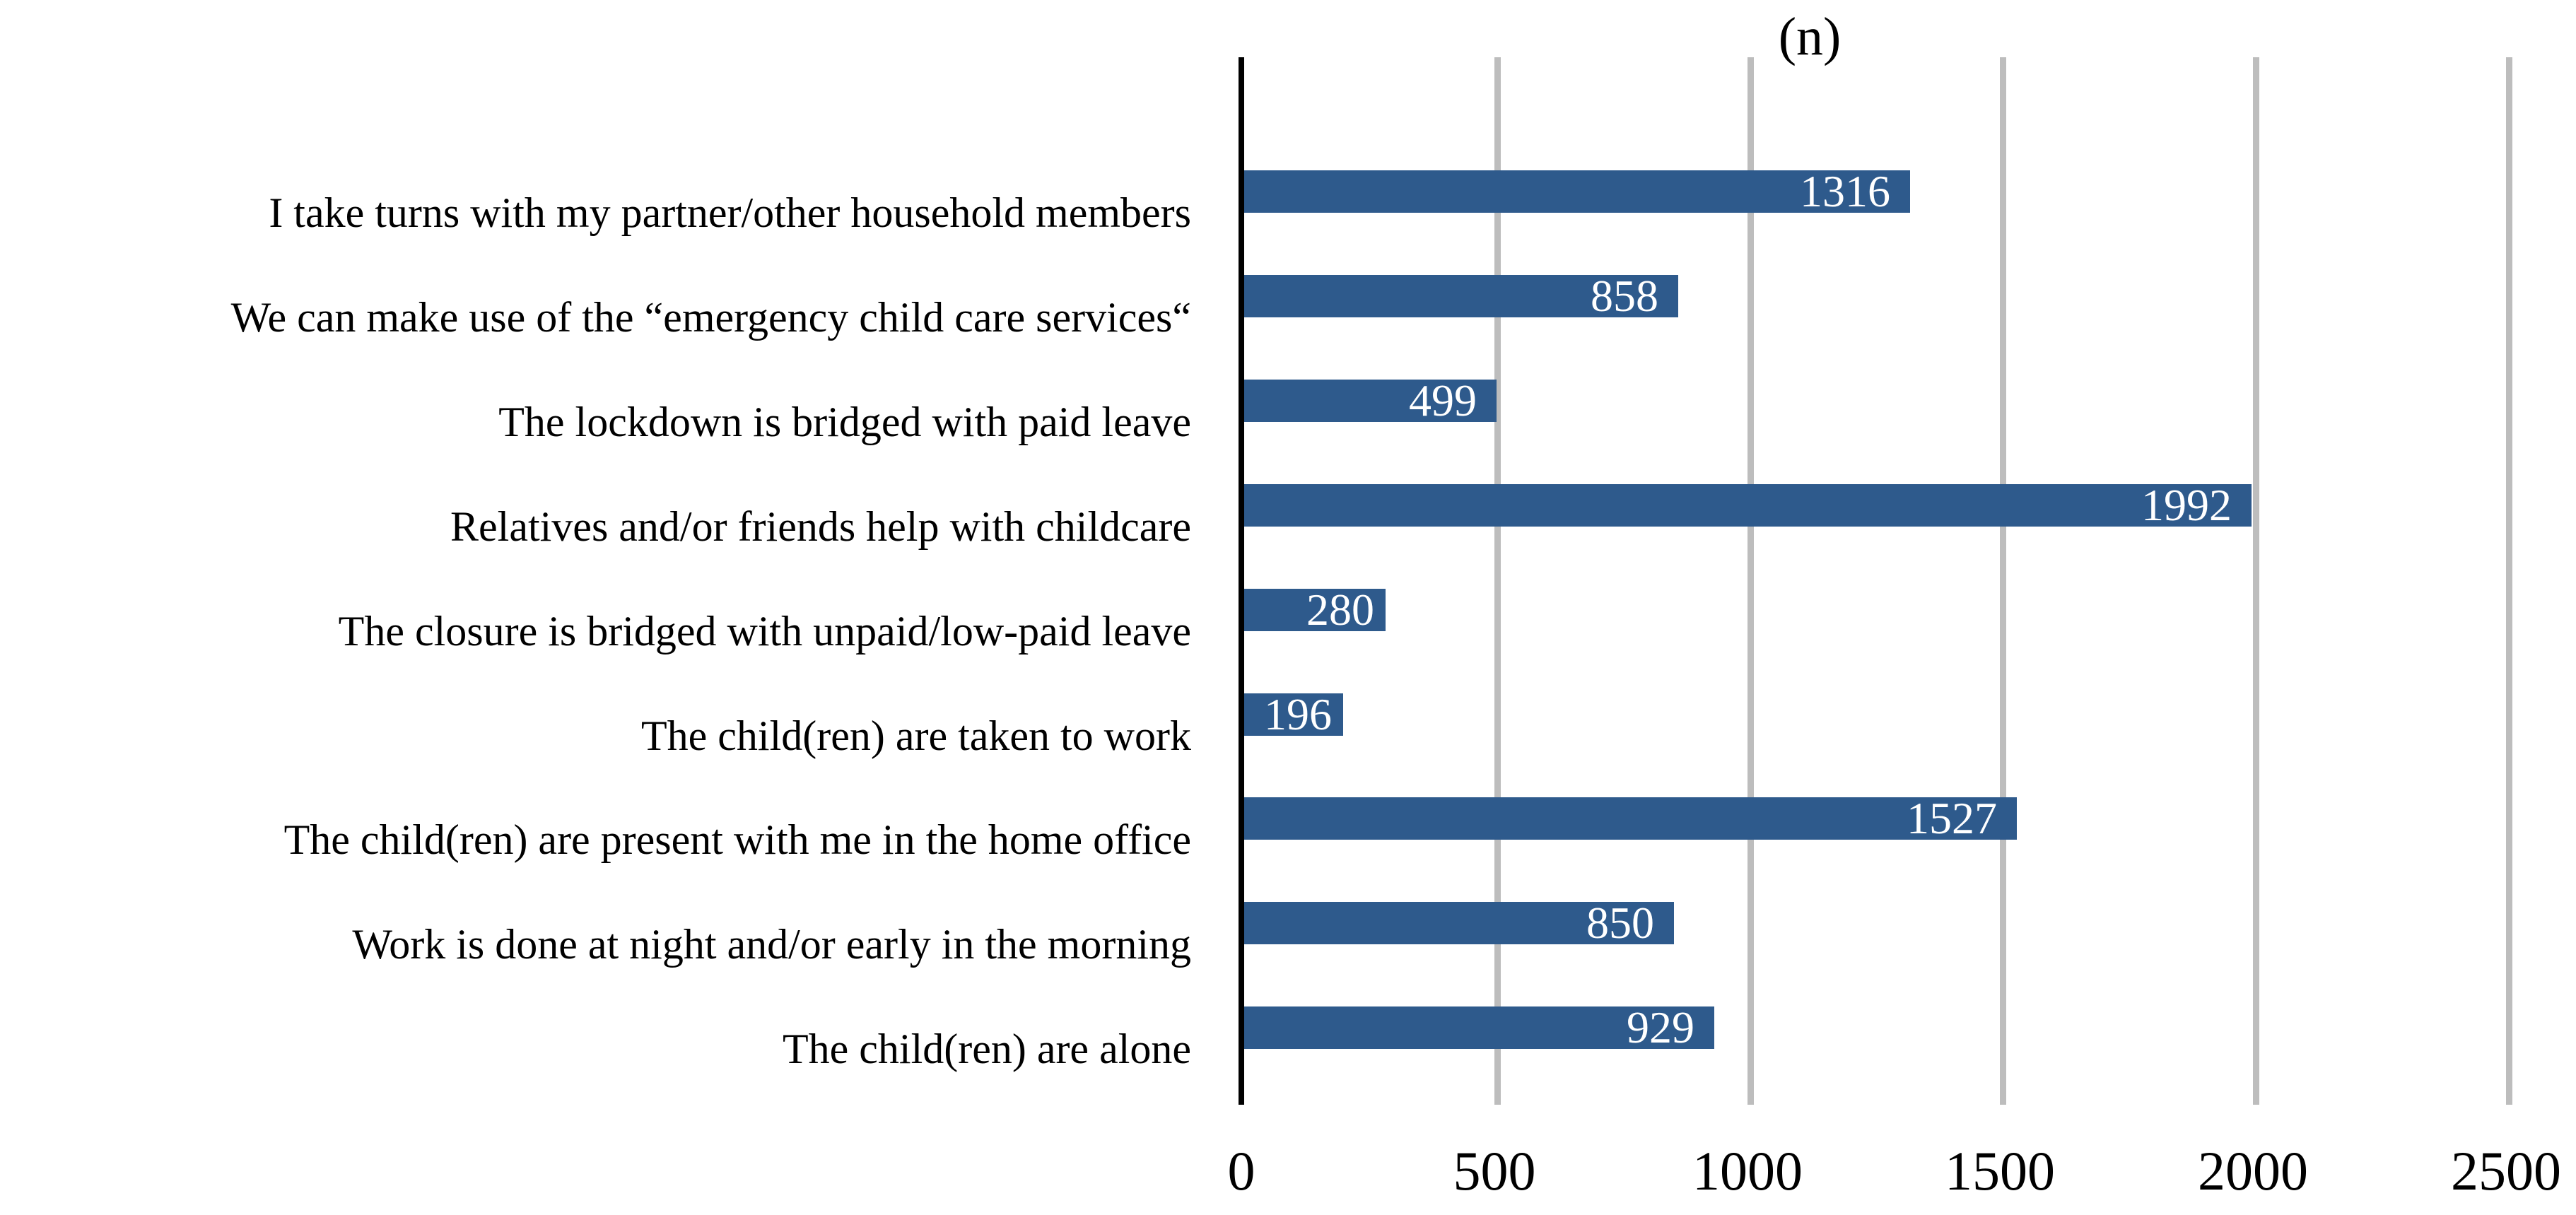  I want to click on bar-value-label: 1316, so click(1845, 191).